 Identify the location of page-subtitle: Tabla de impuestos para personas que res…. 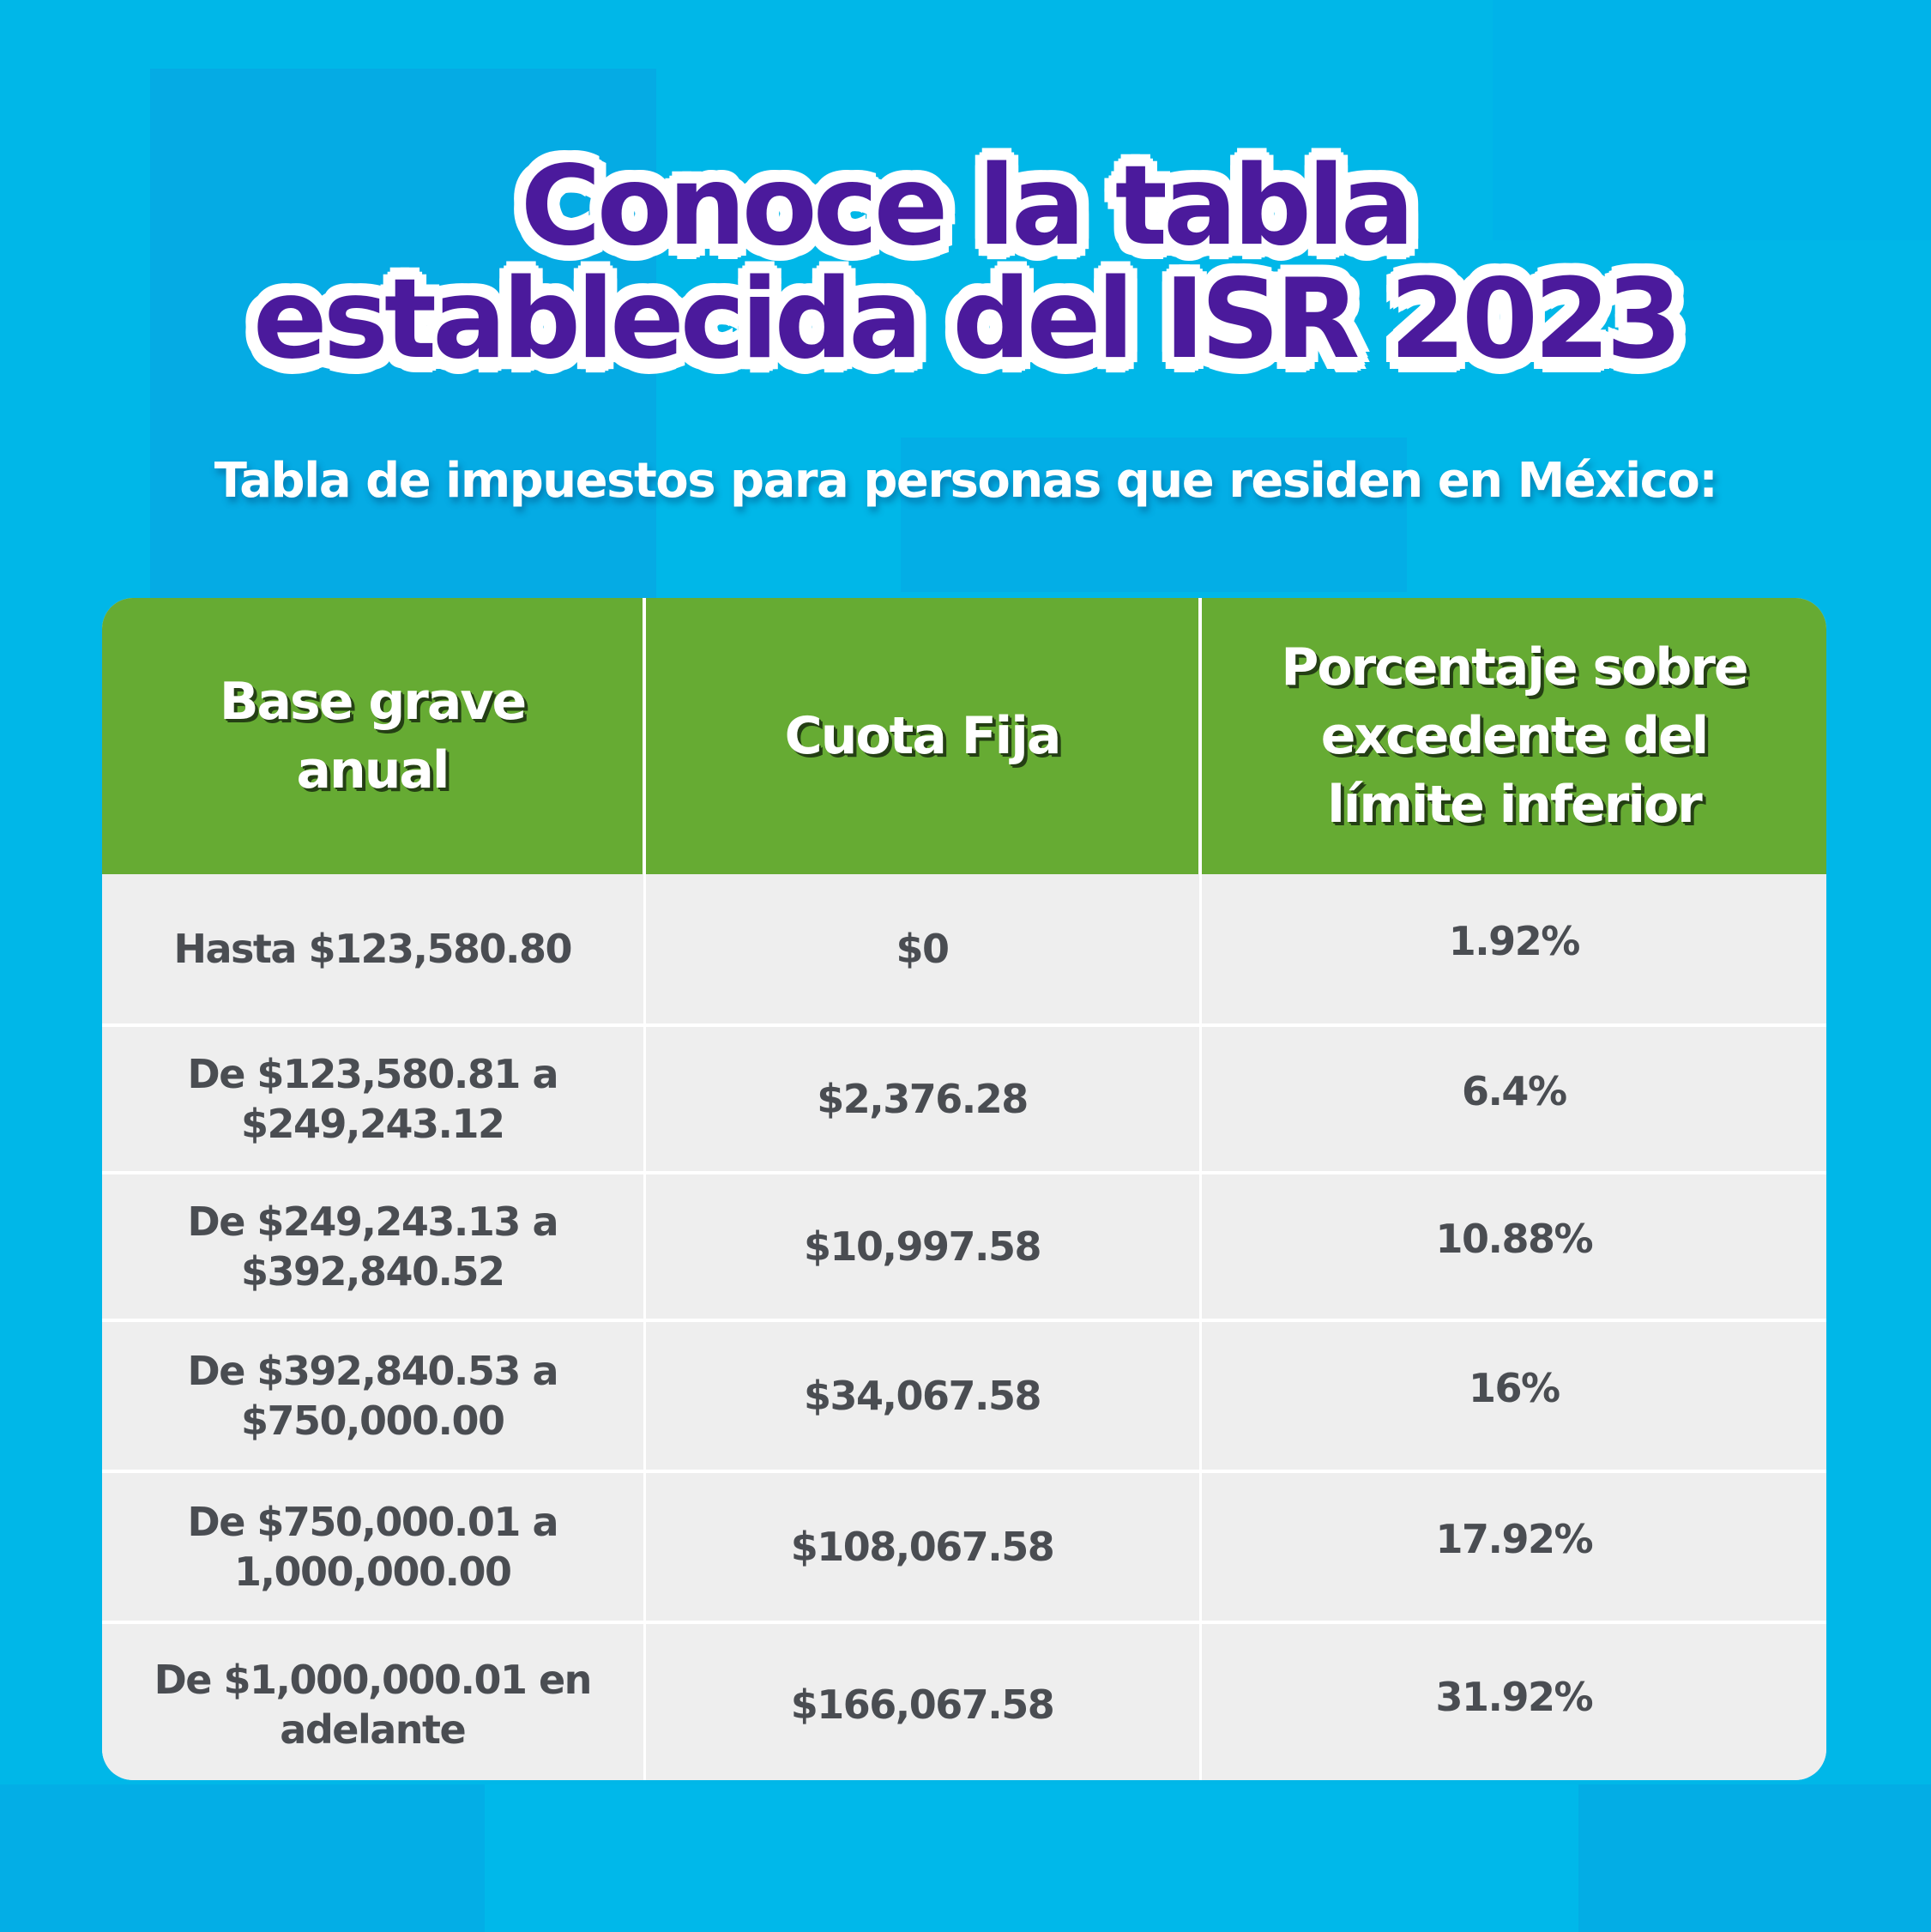
(966, 481).